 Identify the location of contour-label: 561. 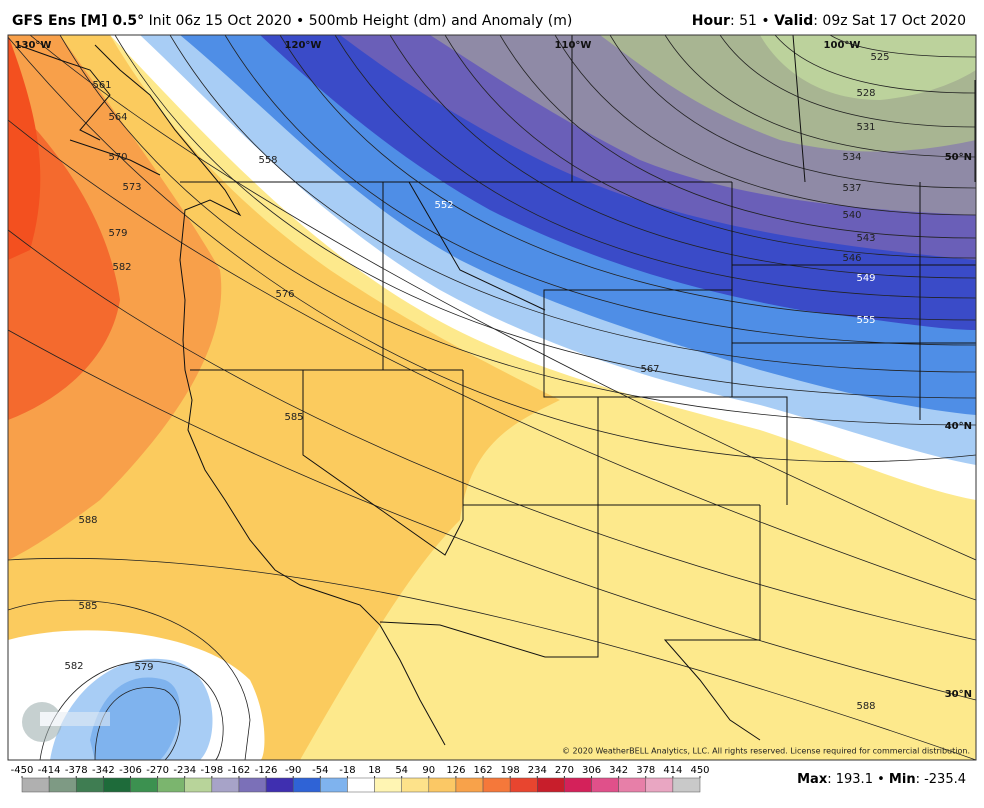
(101, 85).